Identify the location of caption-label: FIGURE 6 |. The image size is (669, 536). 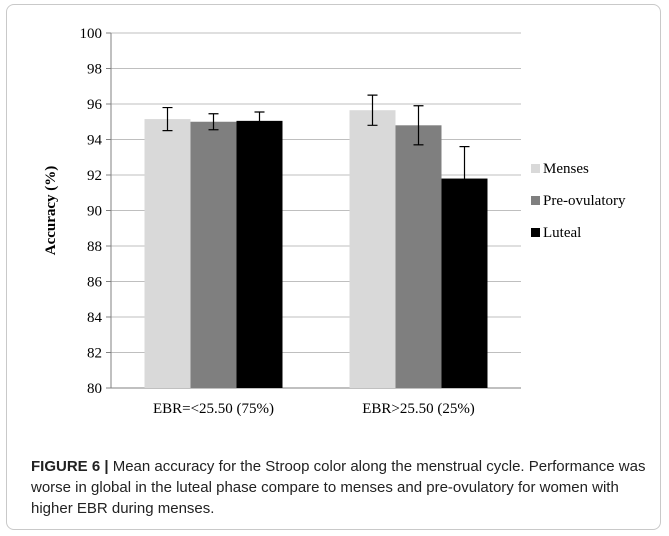
(70, 466).